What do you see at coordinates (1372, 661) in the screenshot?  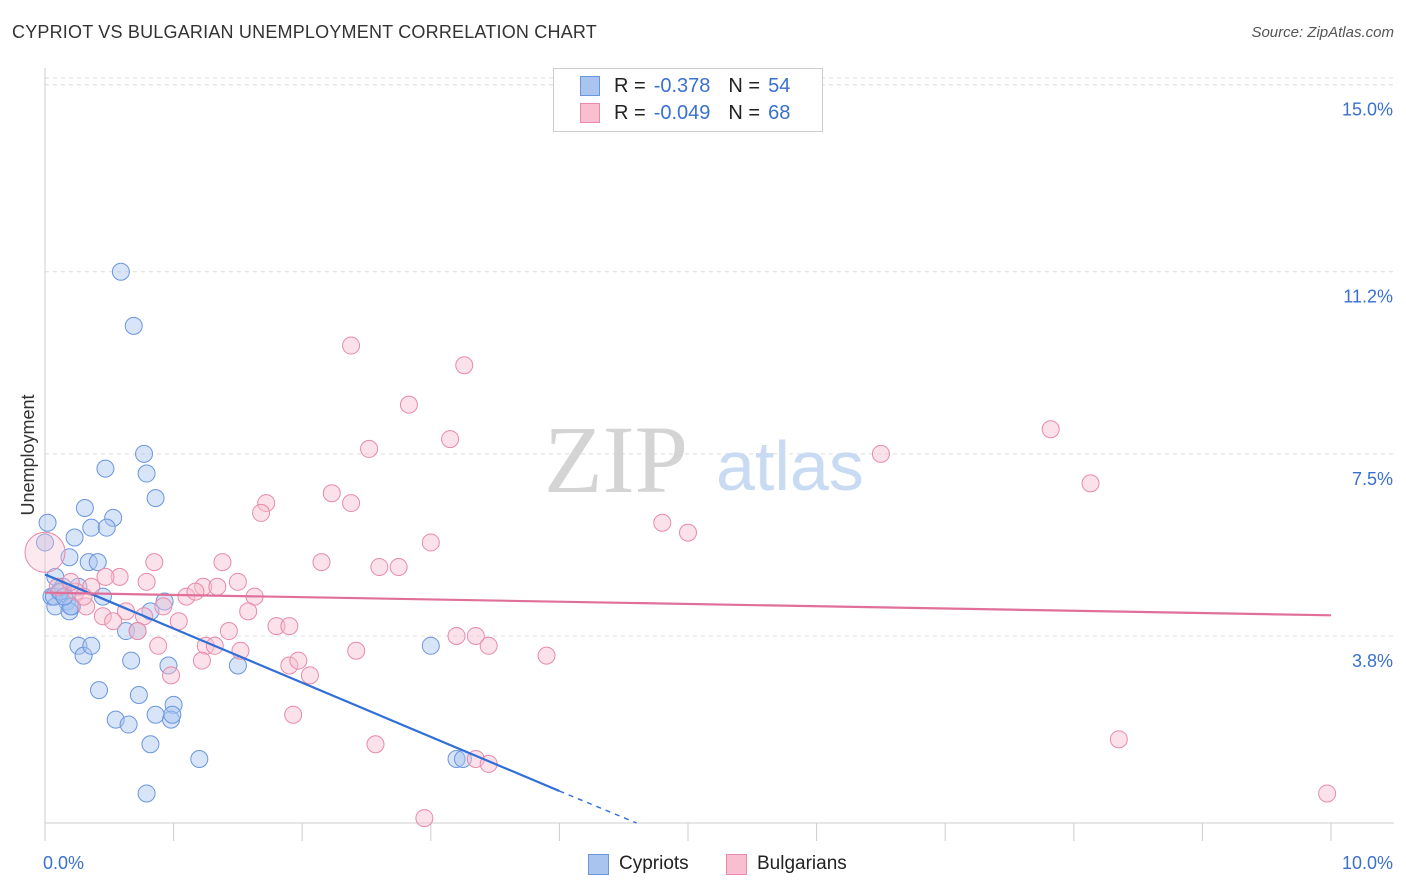 I see `y-tick-label: 3.8%` at bounding box center [1372, 661].